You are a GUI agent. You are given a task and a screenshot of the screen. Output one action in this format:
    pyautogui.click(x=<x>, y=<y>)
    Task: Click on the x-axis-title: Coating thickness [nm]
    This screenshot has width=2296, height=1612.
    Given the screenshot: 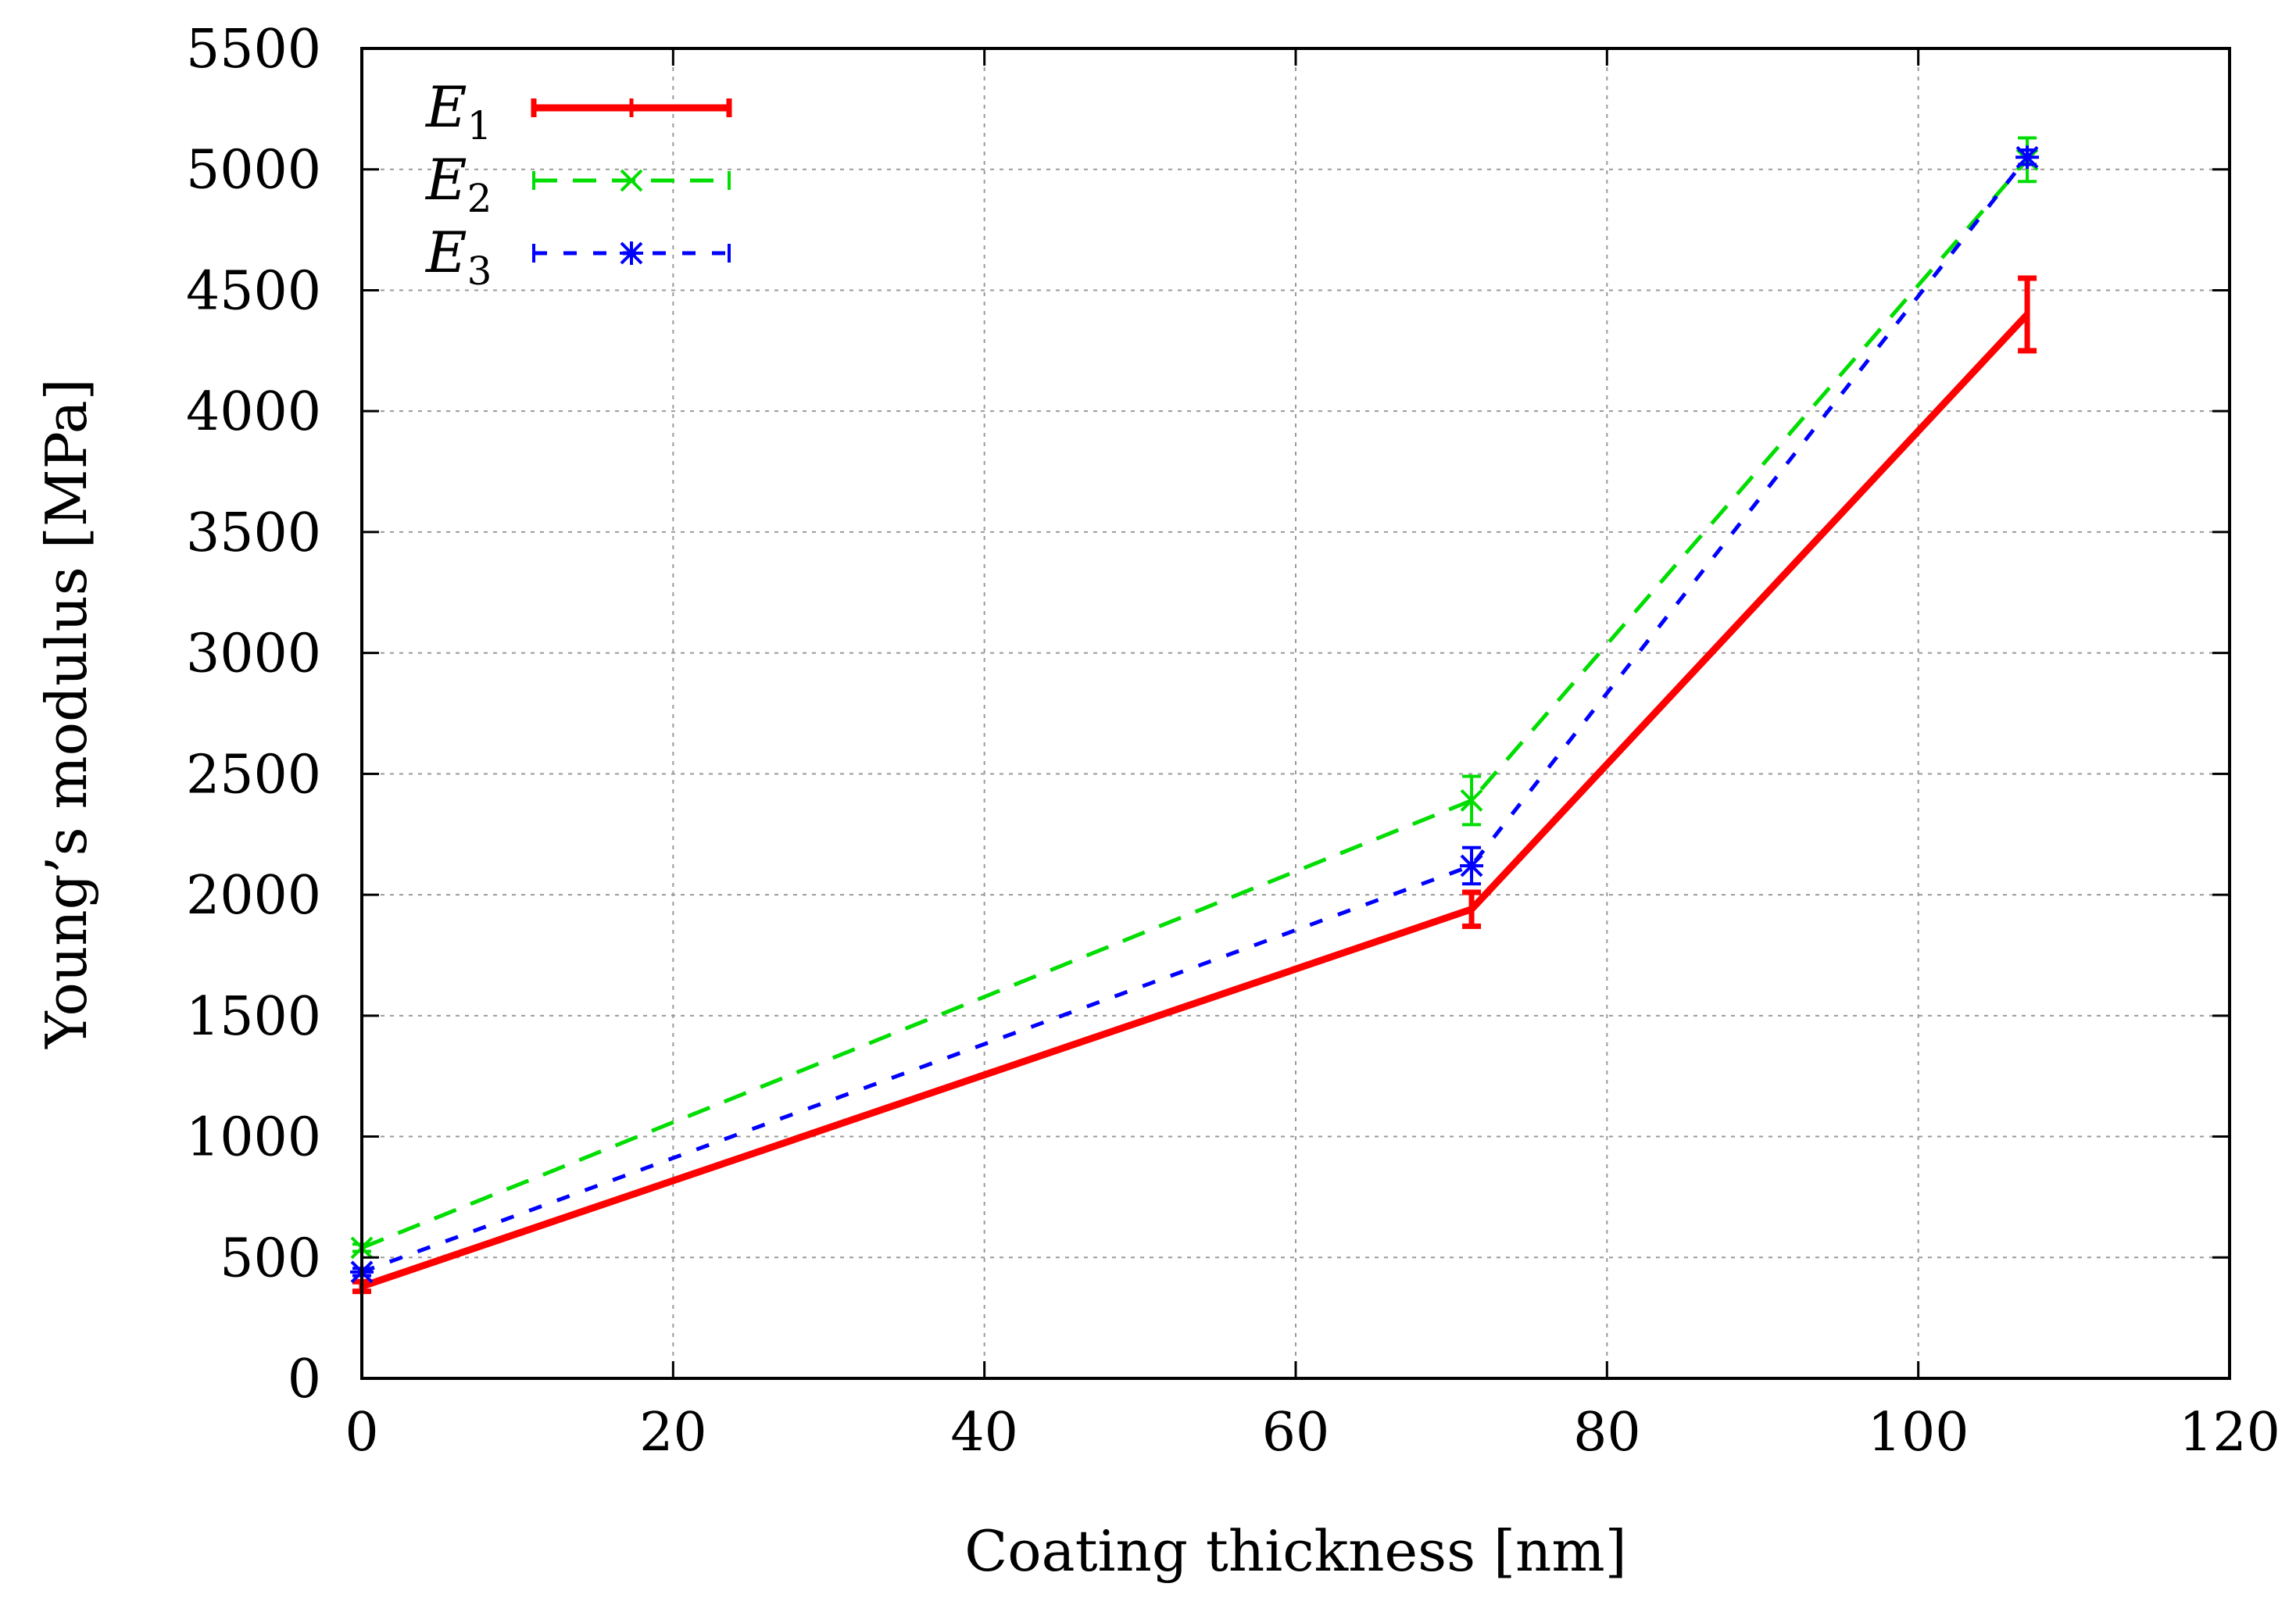 What is the action you would take?
    pyautogui.click(x=1296, y=1551)
    